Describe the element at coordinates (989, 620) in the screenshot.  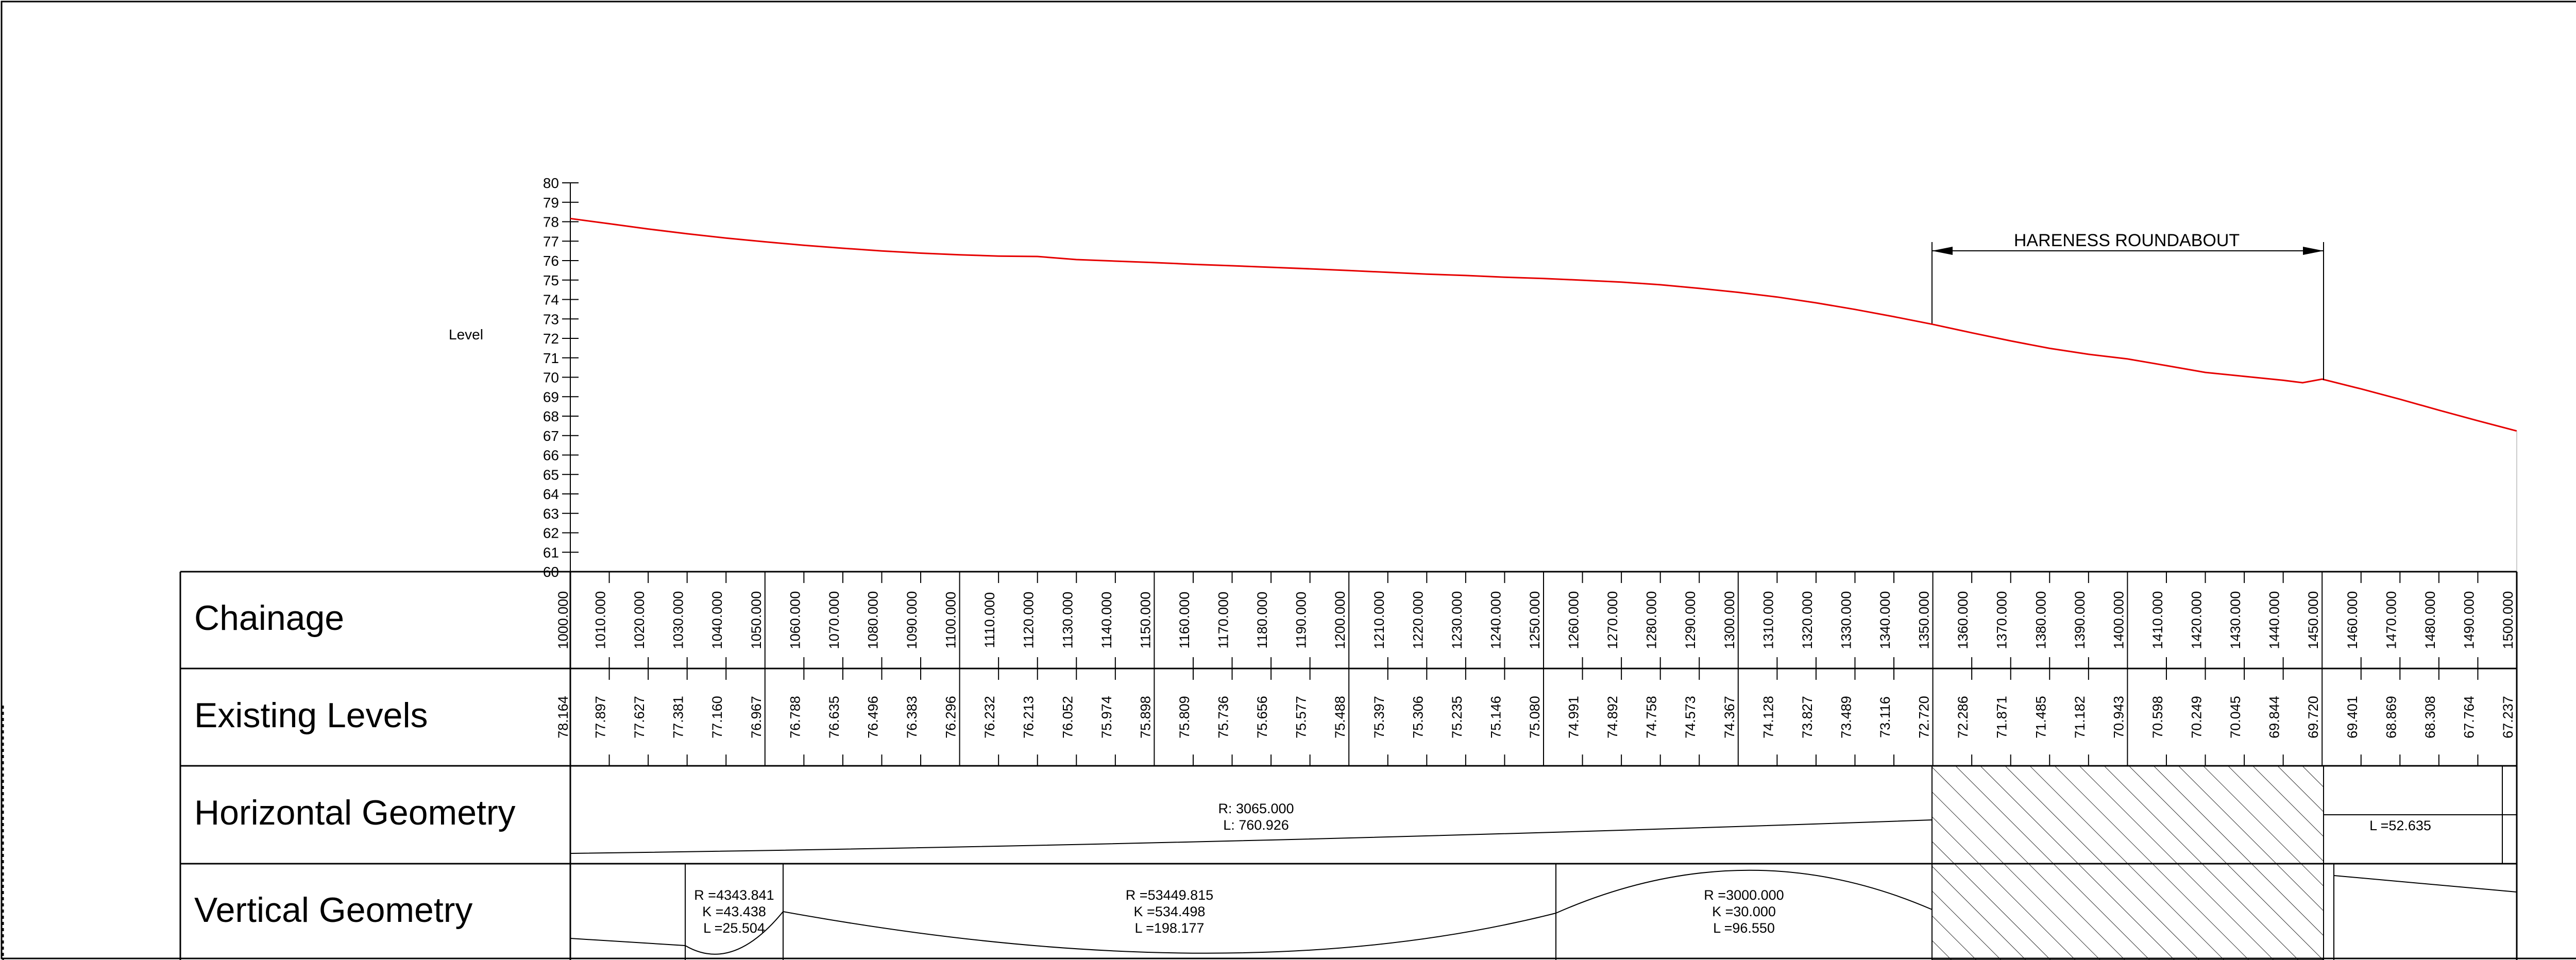
I see `chainage-value: 1110.000` at that location.